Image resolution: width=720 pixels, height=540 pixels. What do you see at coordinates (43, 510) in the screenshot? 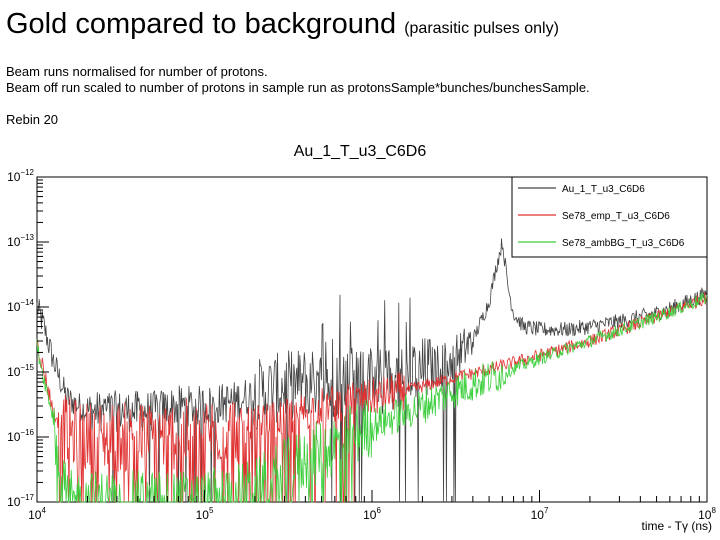
I see `x-tick-exponent: 4` at bounding box center [43, 510].